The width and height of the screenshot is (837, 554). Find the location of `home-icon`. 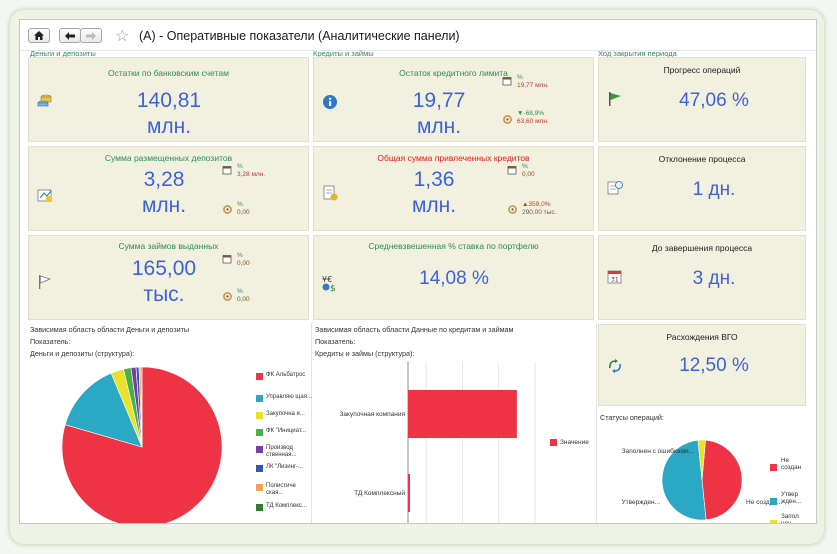

home-icon is located at coordinates (39, 35).